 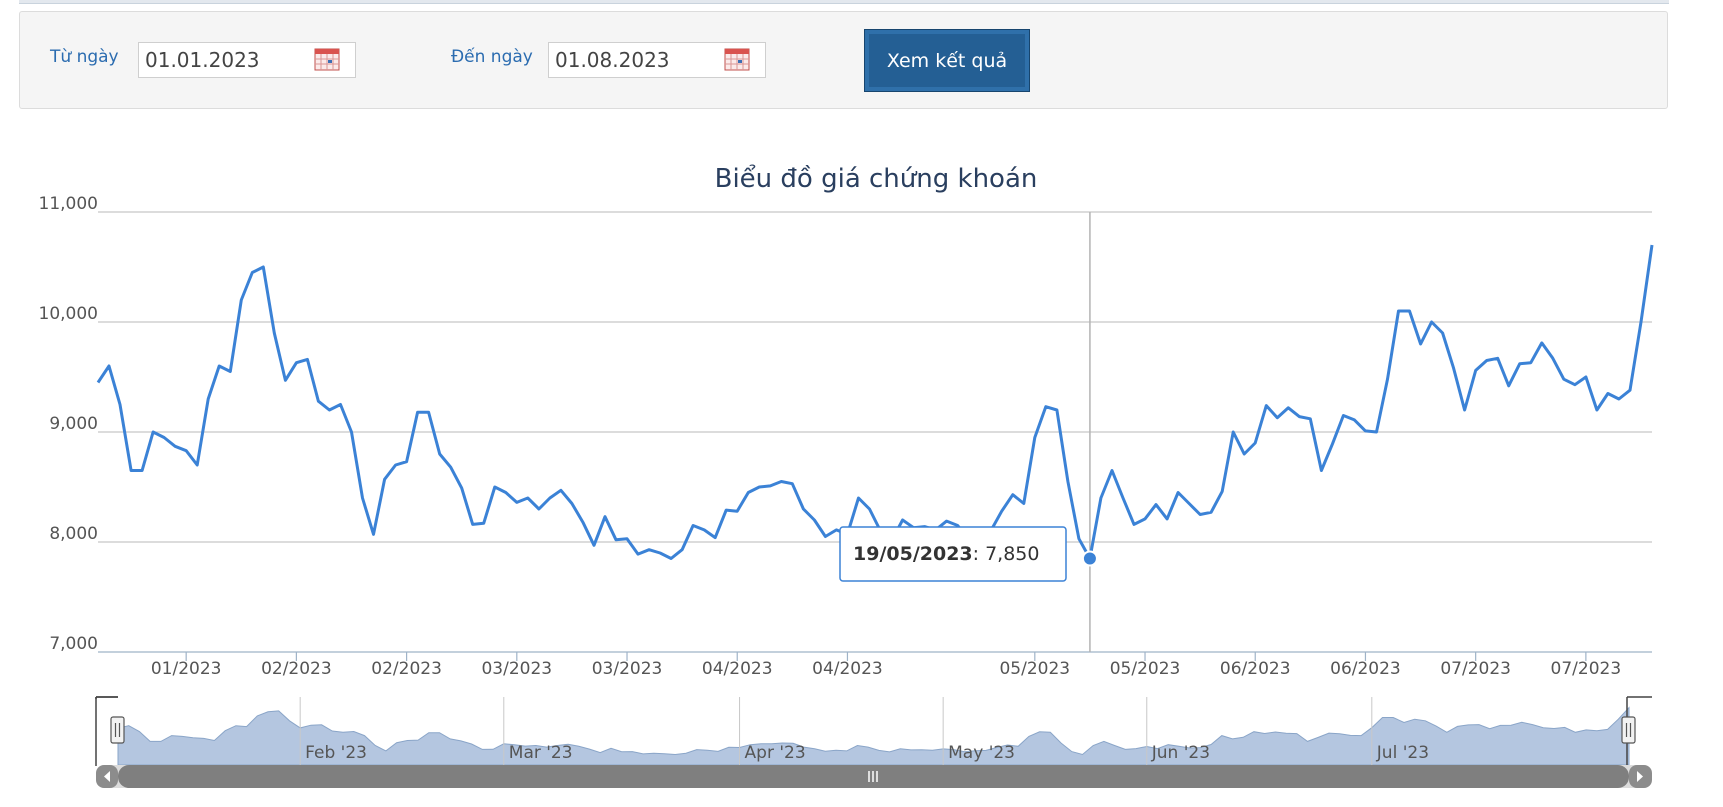 I want to click on highlighted-point, so click(x=1089, y=558).